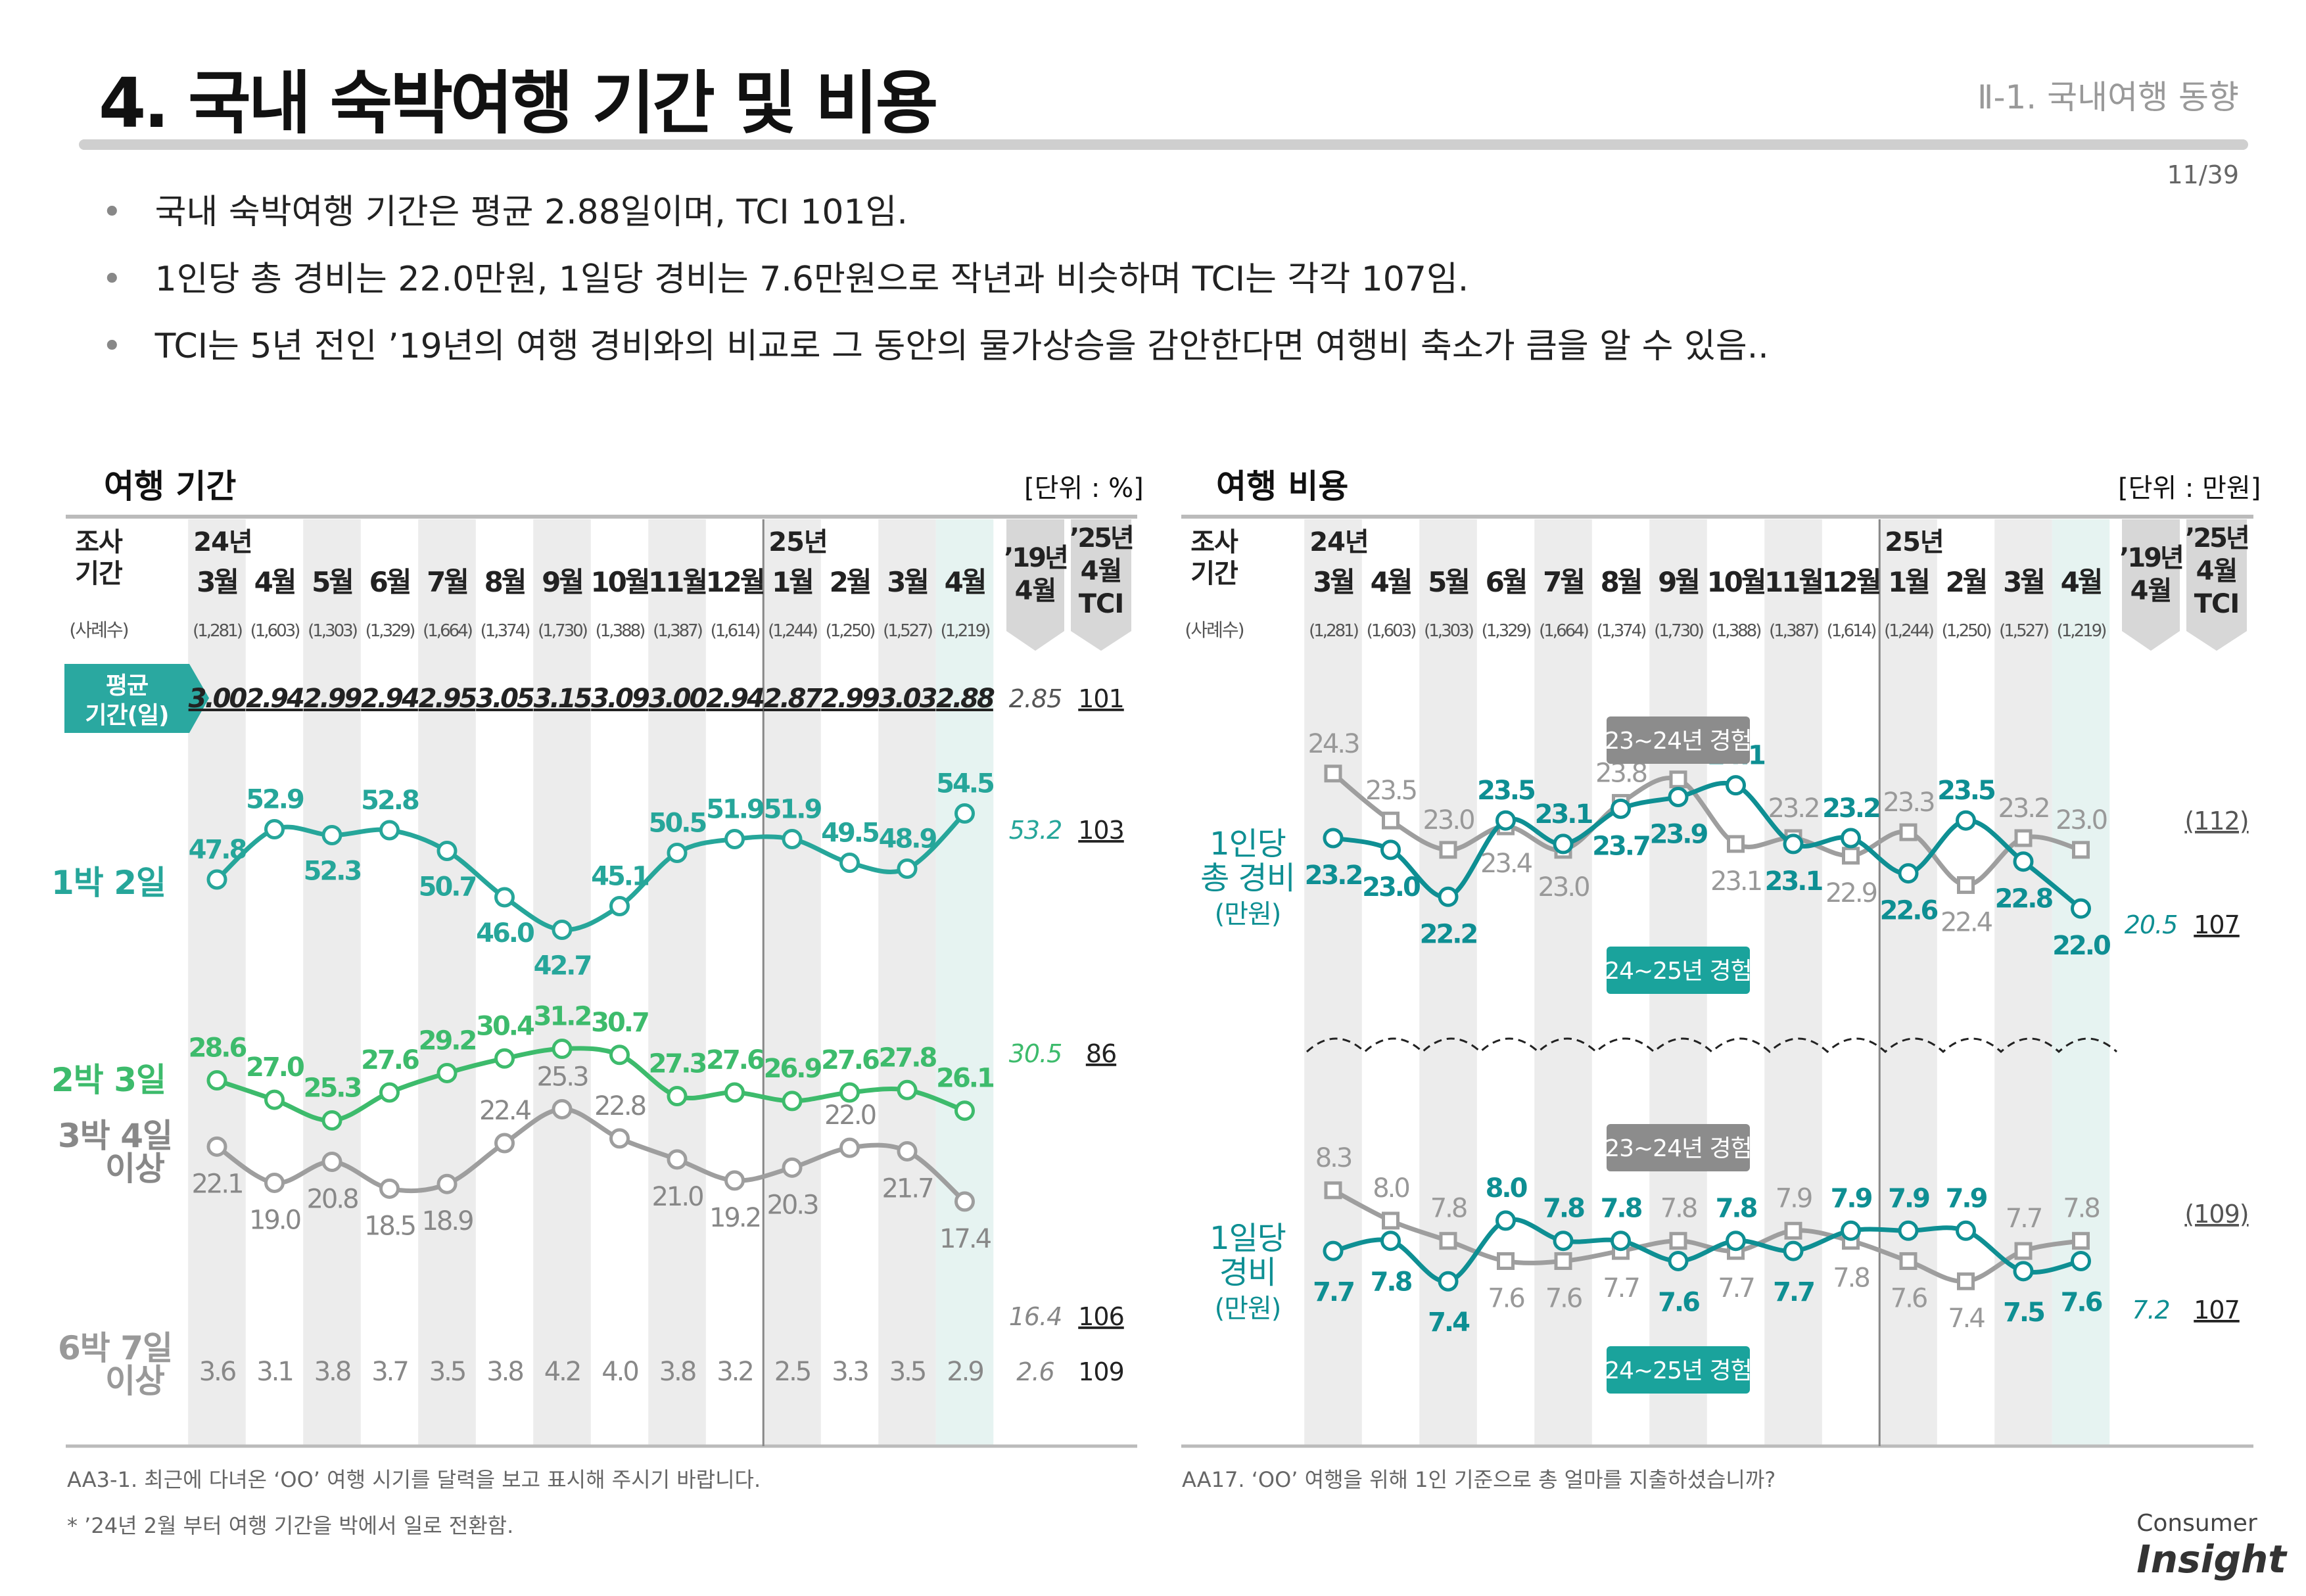  What do you see at coordinates (1712, 1045) in the screenshot?
I see `axis-break-wave` at bounding box center [1712, 1045].